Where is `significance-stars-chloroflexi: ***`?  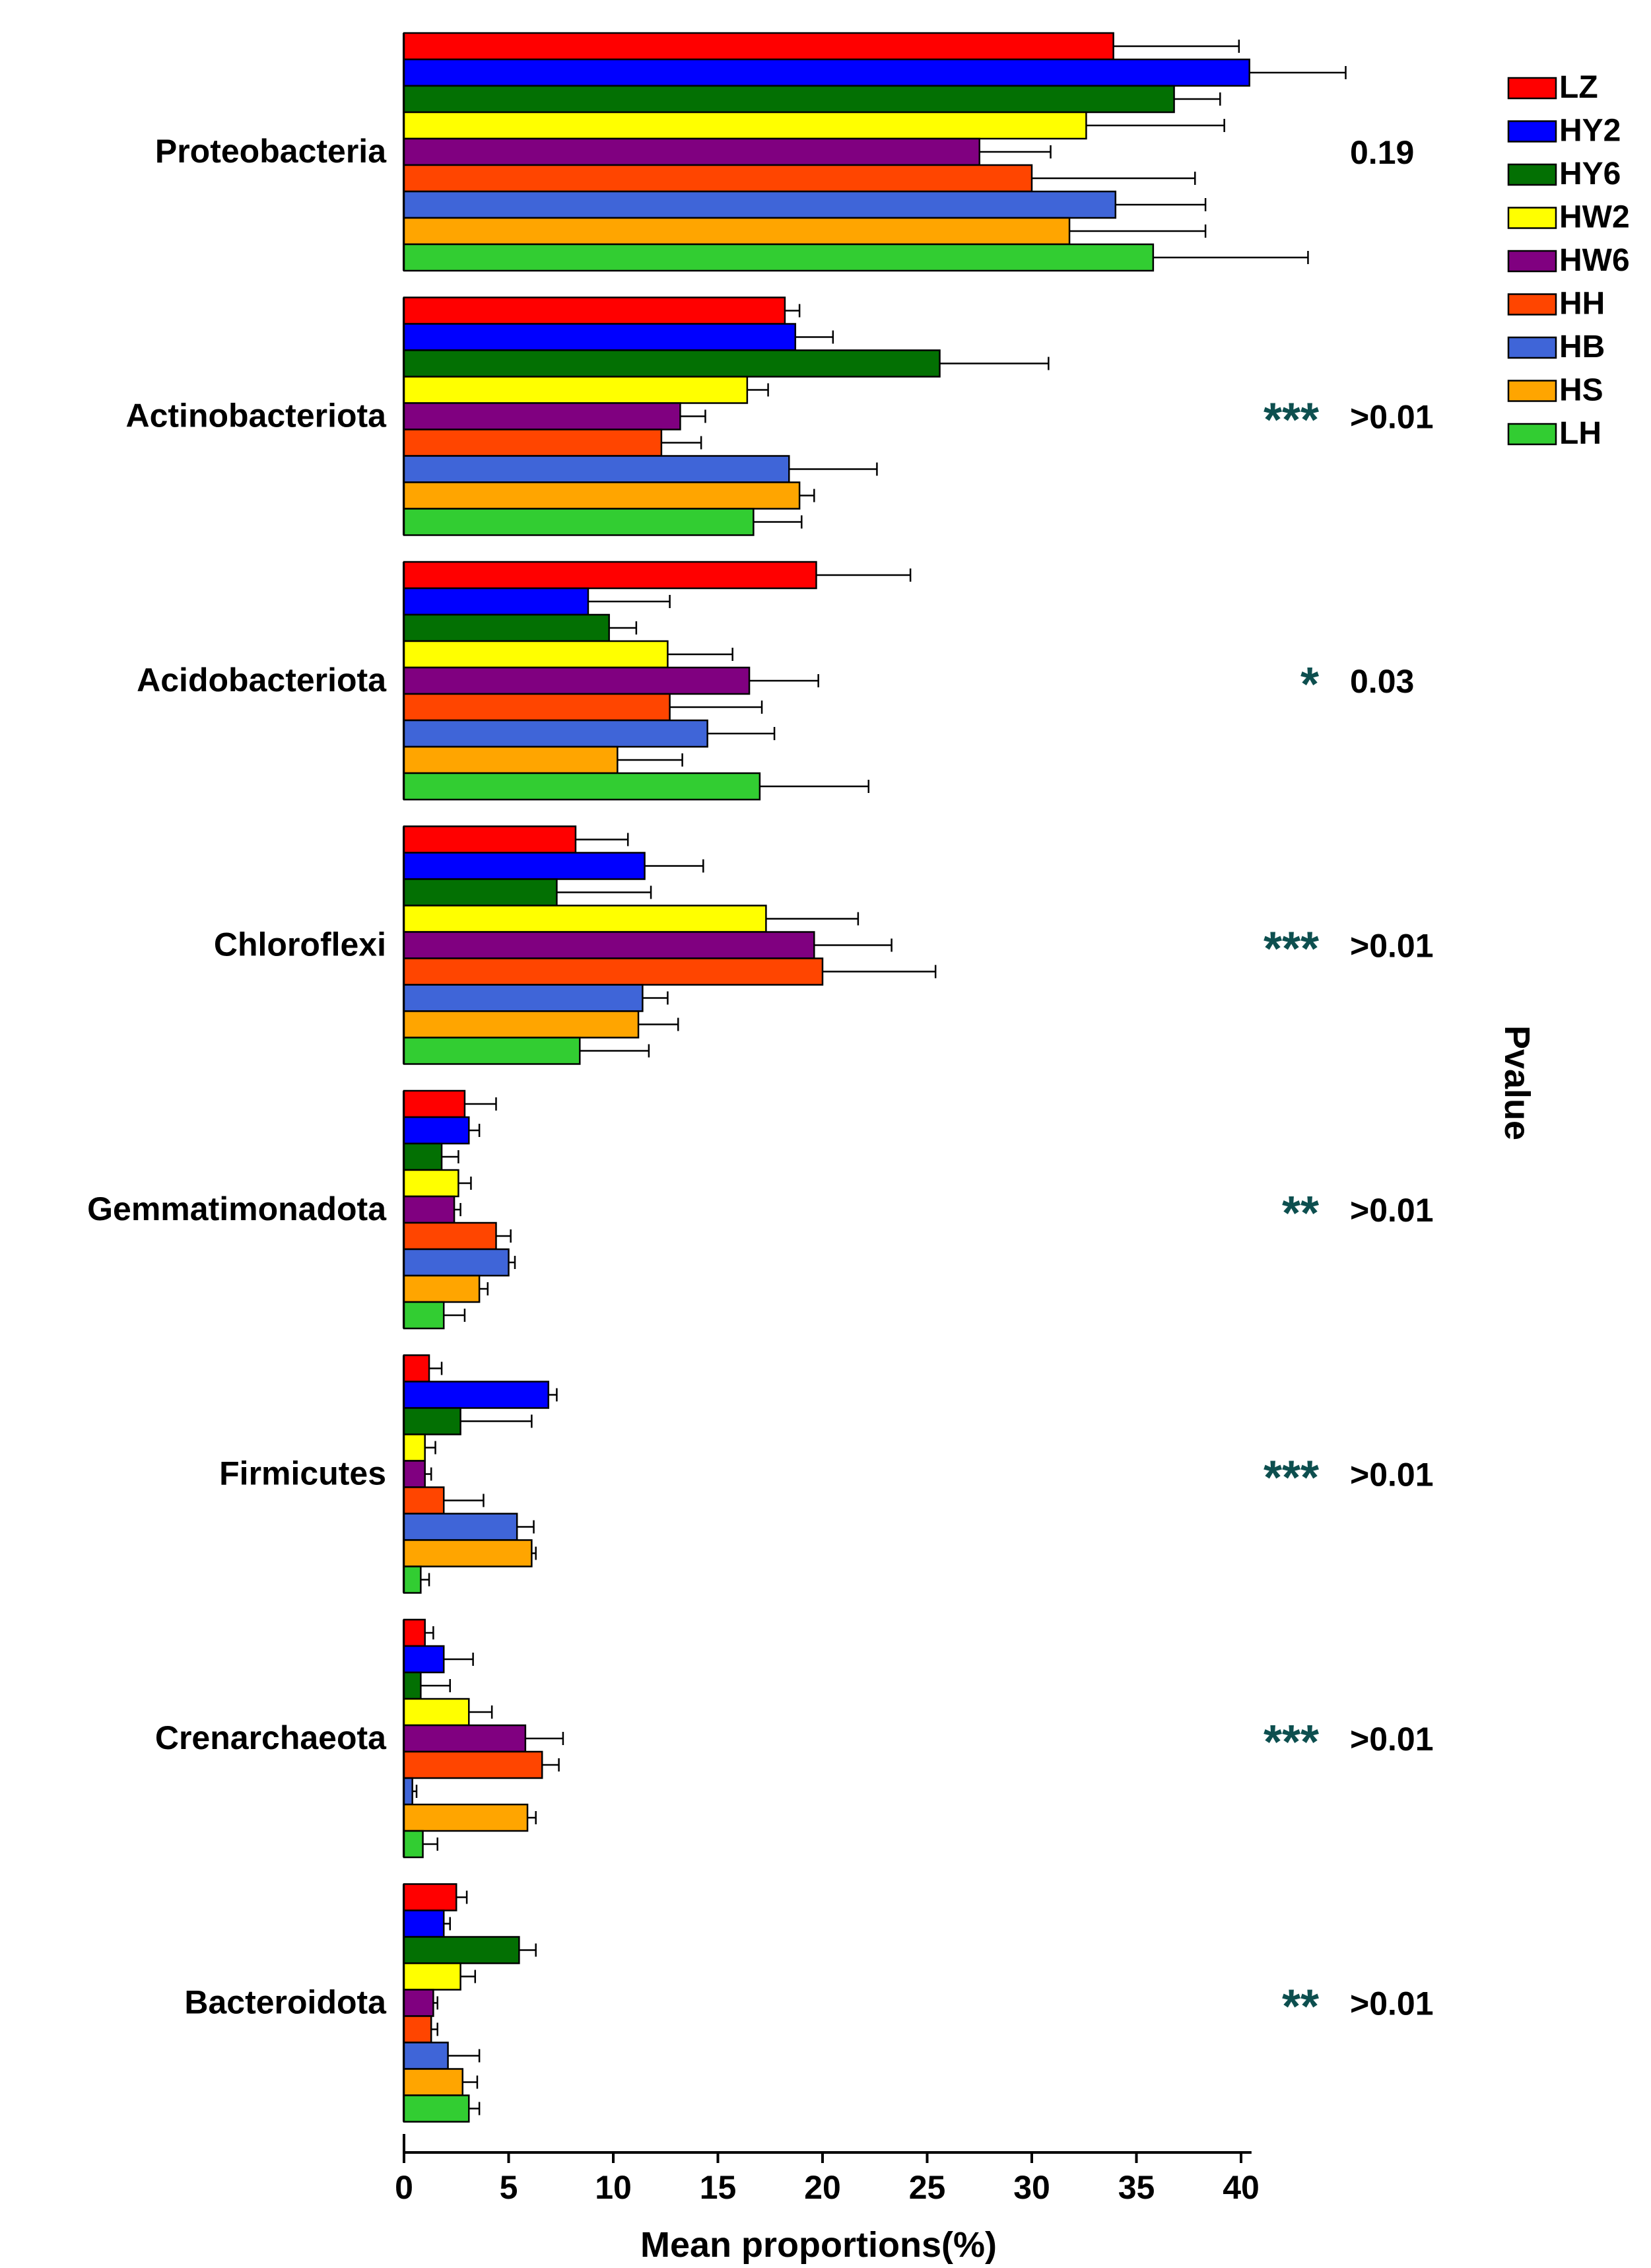
significance-stars-chloroflexi: *** is located at coordinates (1291, 950).